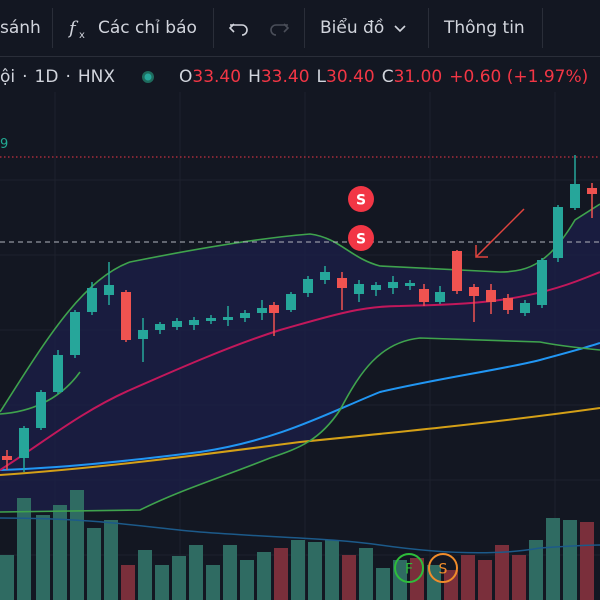  I want to click on redo-icon, so click(280, 29).